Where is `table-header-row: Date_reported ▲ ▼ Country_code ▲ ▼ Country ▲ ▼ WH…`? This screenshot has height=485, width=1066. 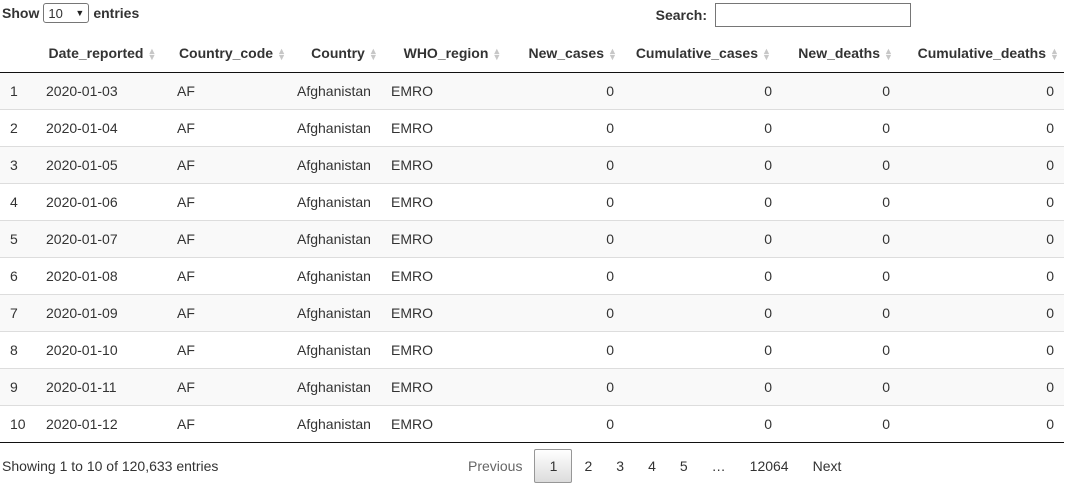 table-header-row: Date_reported ▲ ▼ Country_code ▲ ▼ Country ▲ ▼ WH… is located at coordinates (532, 53).